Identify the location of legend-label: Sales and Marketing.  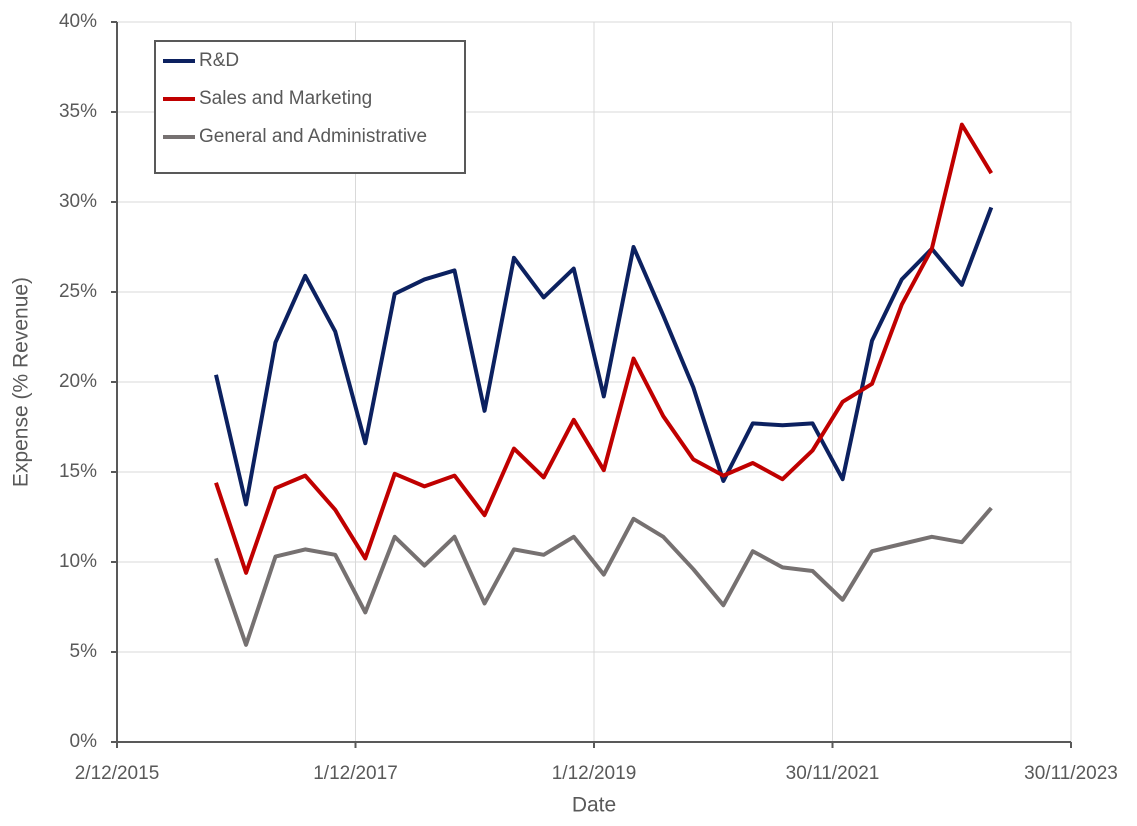
(285, 98).